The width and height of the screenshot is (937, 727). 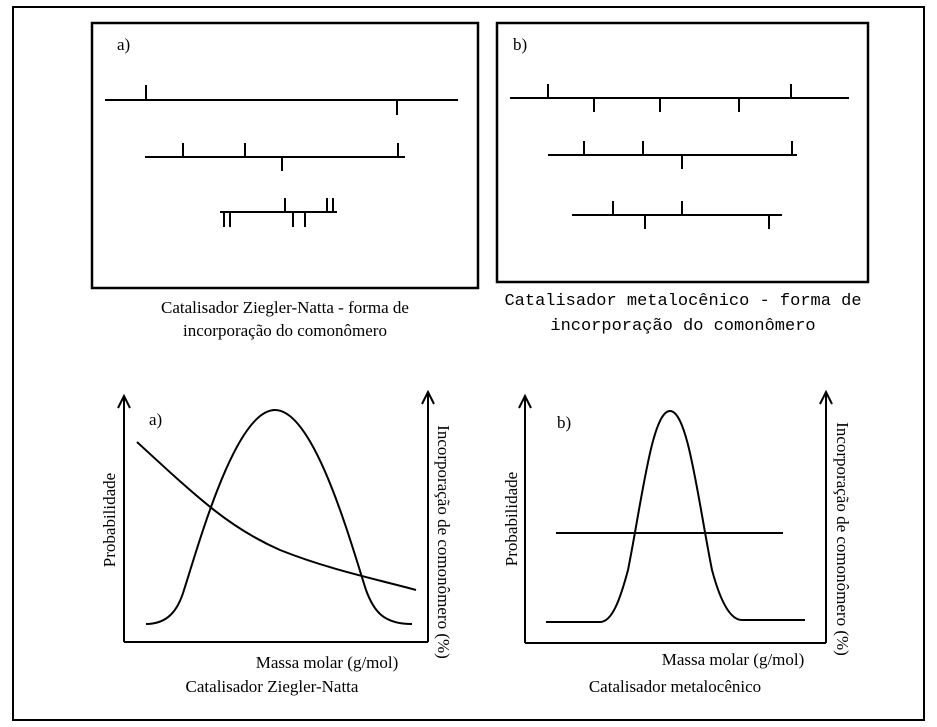 I want to click on graph-a-axes, so click(x=276, y=516).